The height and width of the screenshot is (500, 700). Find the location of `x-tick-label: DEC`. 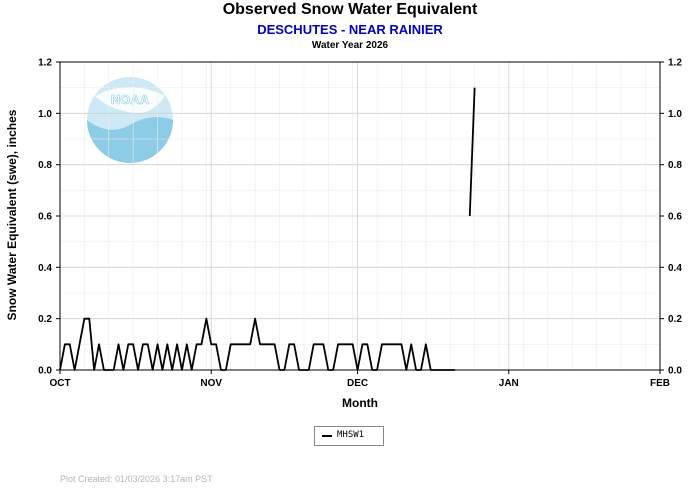

x-tick-label: DEC is located at coordinates (357, 383).